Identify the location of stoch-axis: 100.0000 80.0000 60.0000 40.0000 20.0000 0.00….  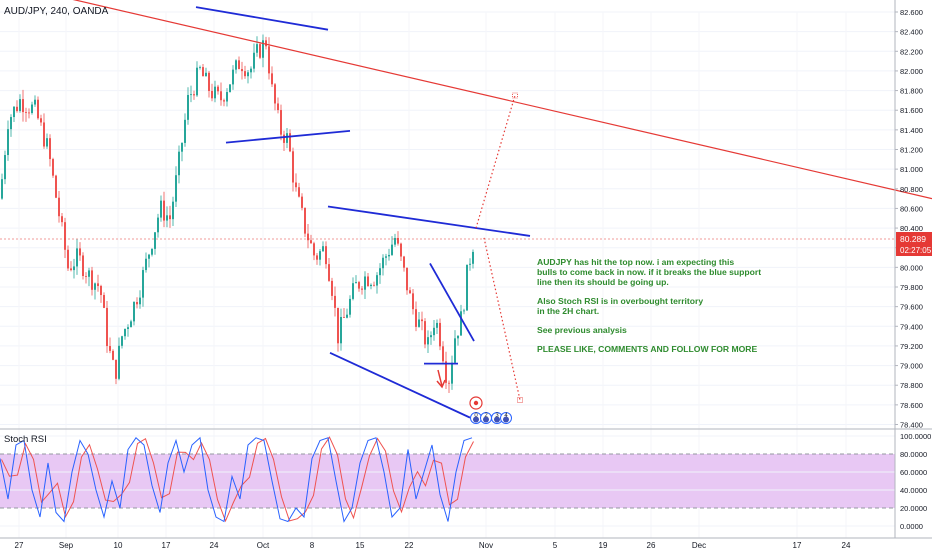
(915, 481).